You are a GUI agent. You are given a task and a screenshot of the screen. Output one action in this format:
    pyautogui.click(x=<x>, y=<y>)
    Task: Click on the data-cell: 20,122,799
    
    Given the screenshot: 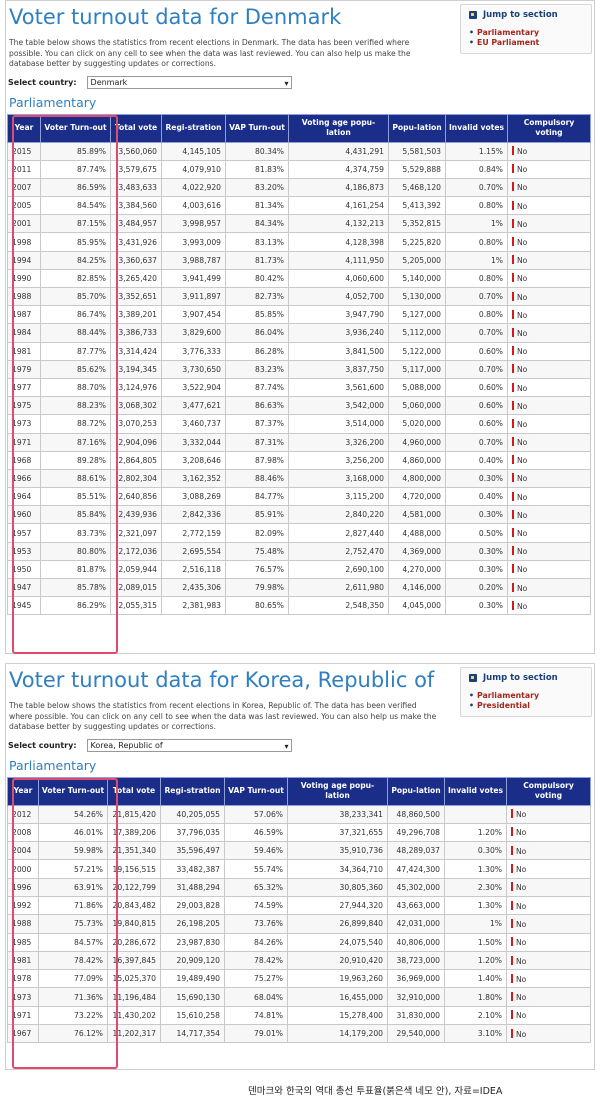 What is the action you would take?
    pyautogui.click(x=134, y=887)
    